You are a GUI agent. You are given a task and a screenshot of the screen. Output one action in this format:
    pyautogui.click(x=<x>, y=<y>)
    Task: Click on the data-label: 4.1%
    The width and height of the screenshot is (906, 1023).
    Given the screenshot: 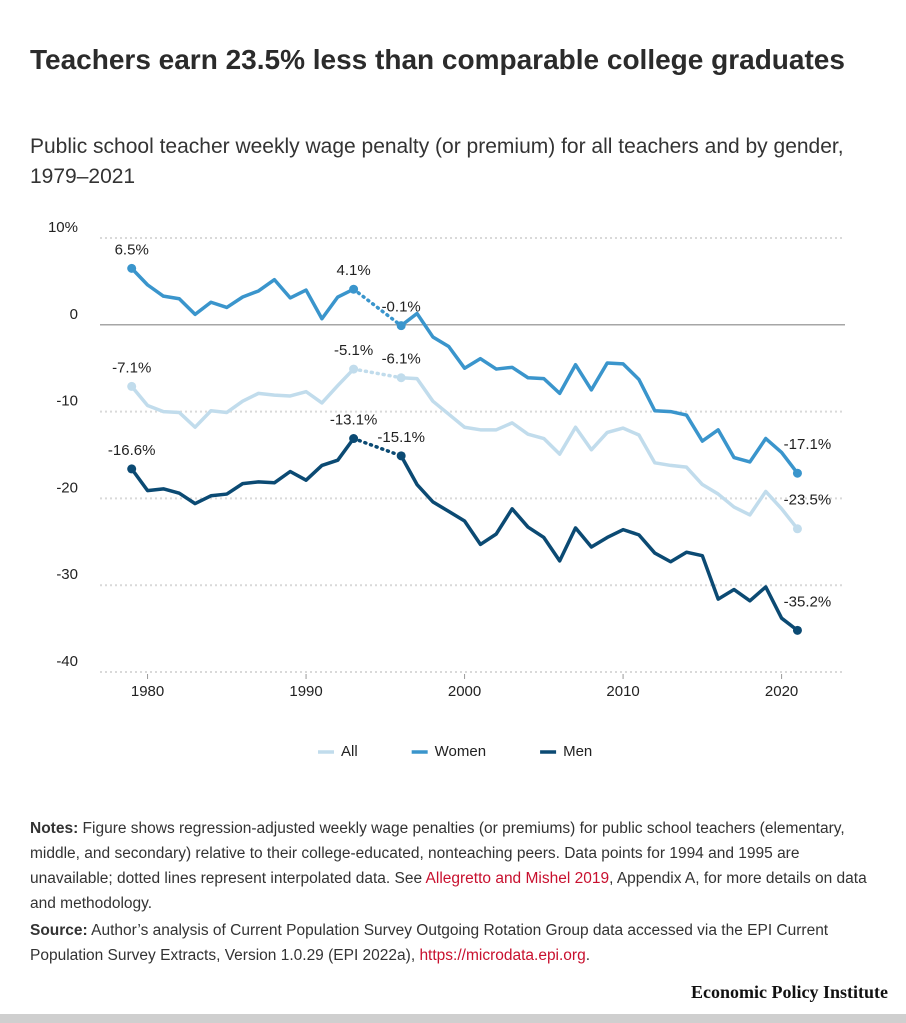 What is the action you would take?
    pyautogui.click(x=354, y=270)
    